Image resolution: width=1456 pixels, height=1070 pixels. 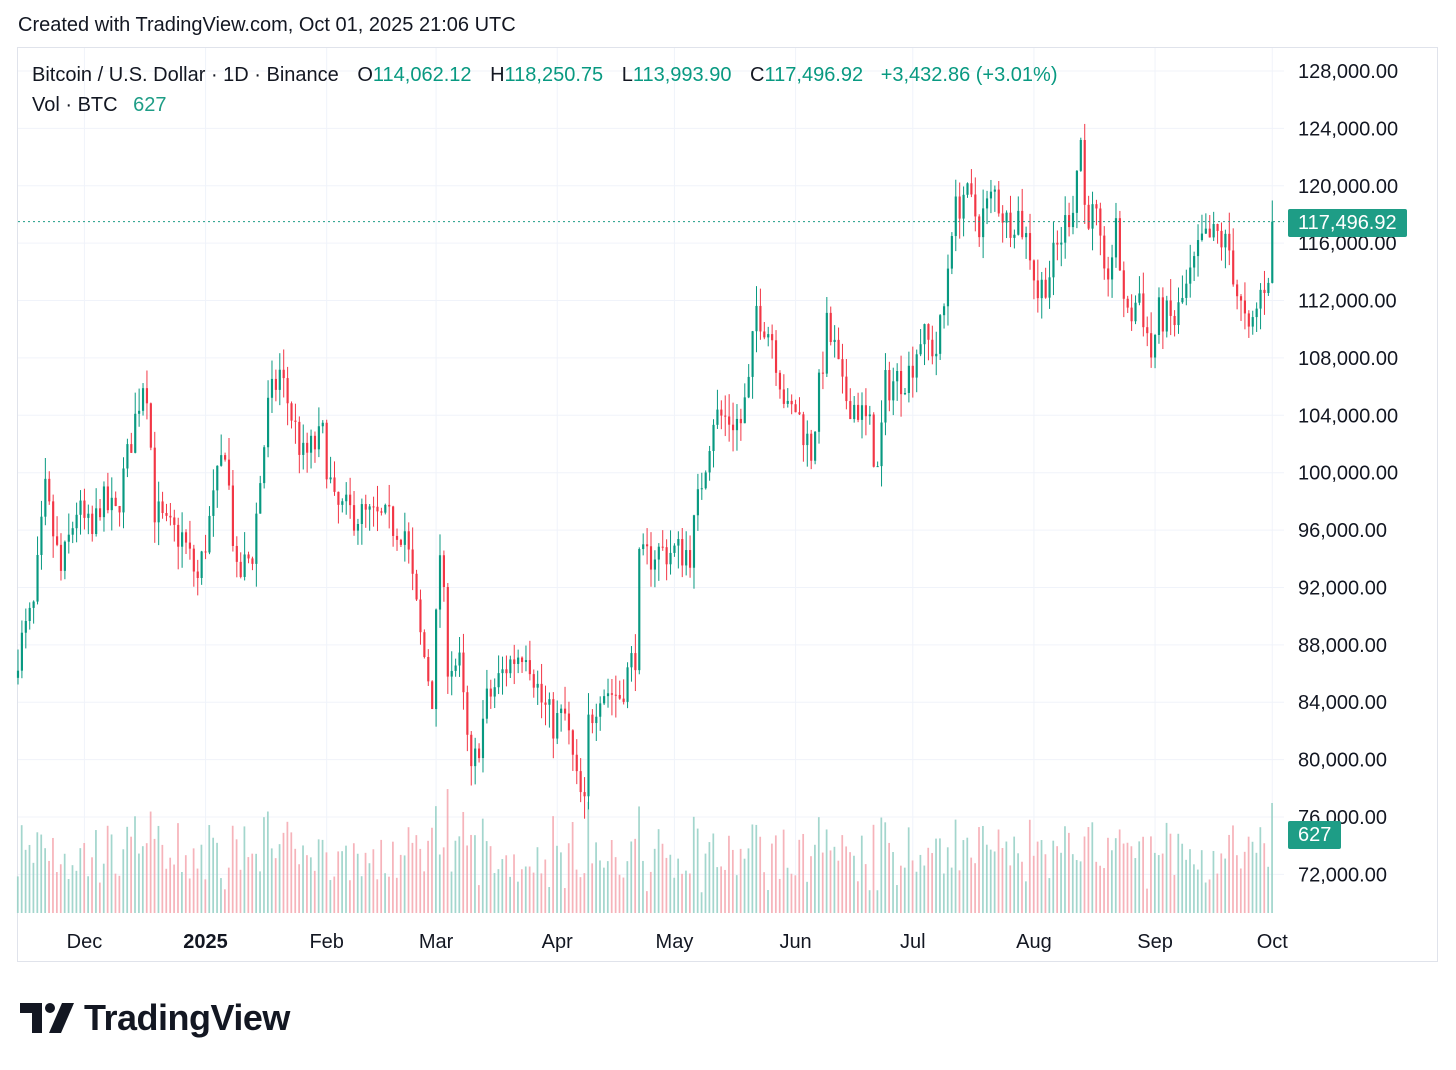 I want to click on x-tick-label: Feb, so click(x=326, y=942).